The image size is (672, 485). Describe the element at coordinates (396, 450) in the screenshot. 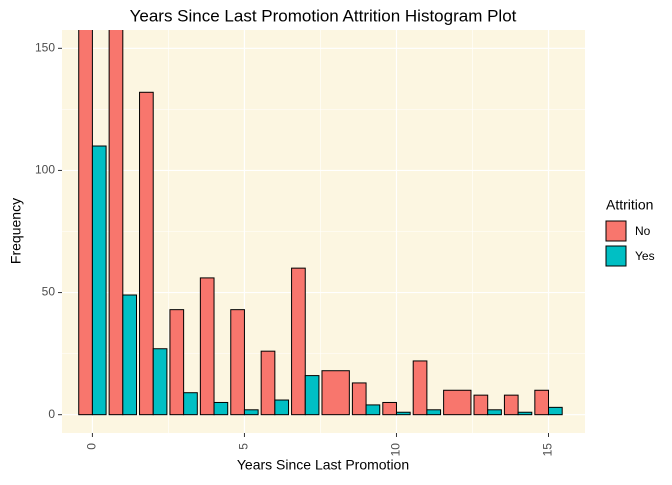

I see `x-tick-label: 10` at that location.